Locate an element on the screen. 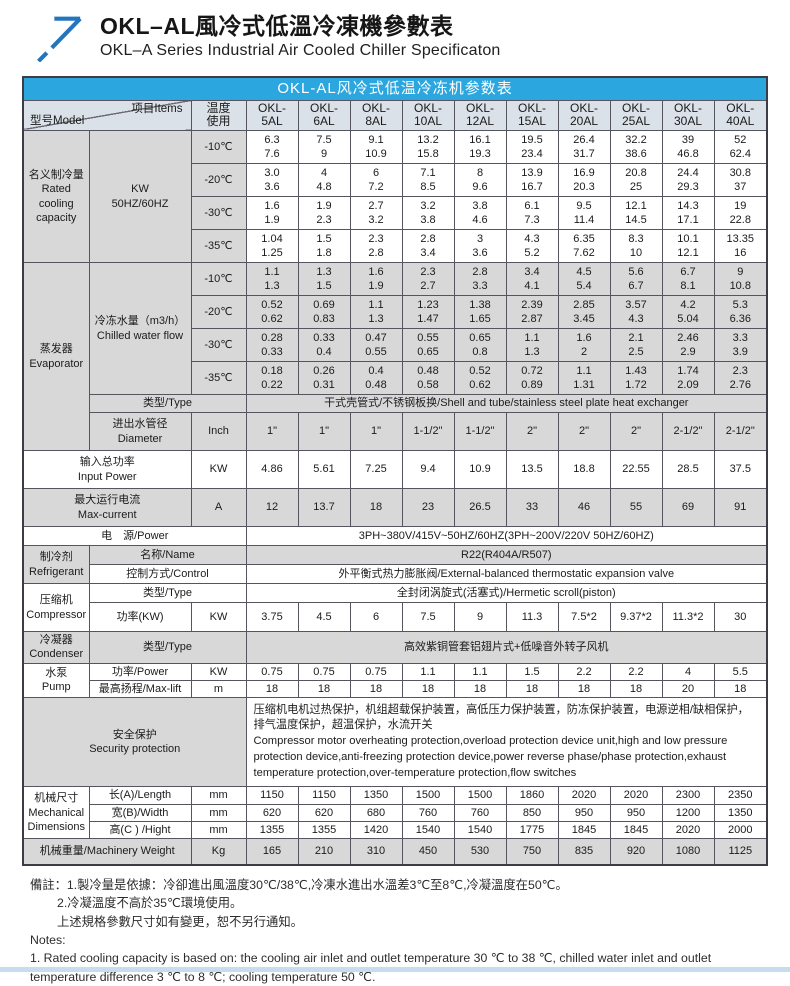 This screenshot has width=790, height=986. table-cell: 2.1 2.5 is located at coordinates (636, 345).